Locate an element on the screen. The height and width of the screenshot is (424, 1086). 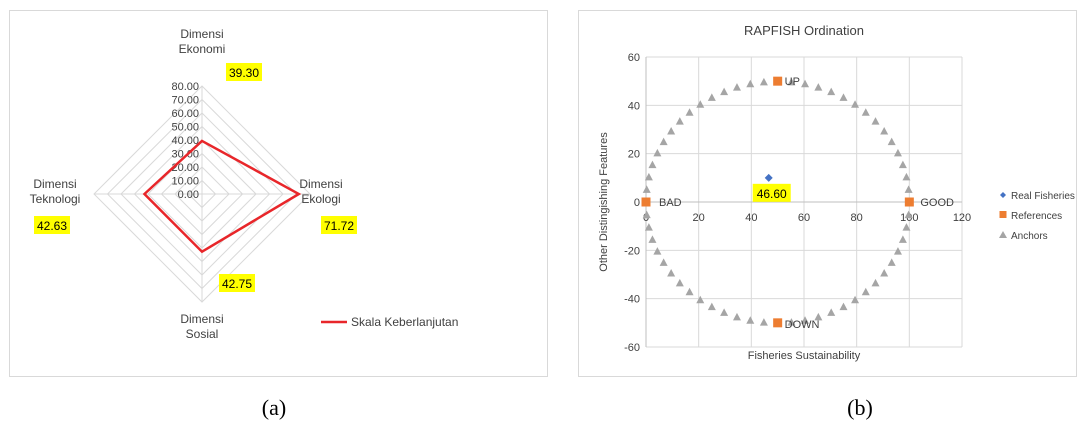
chart-title: RAPFISH Ordination is located at coordinates (804, 30).